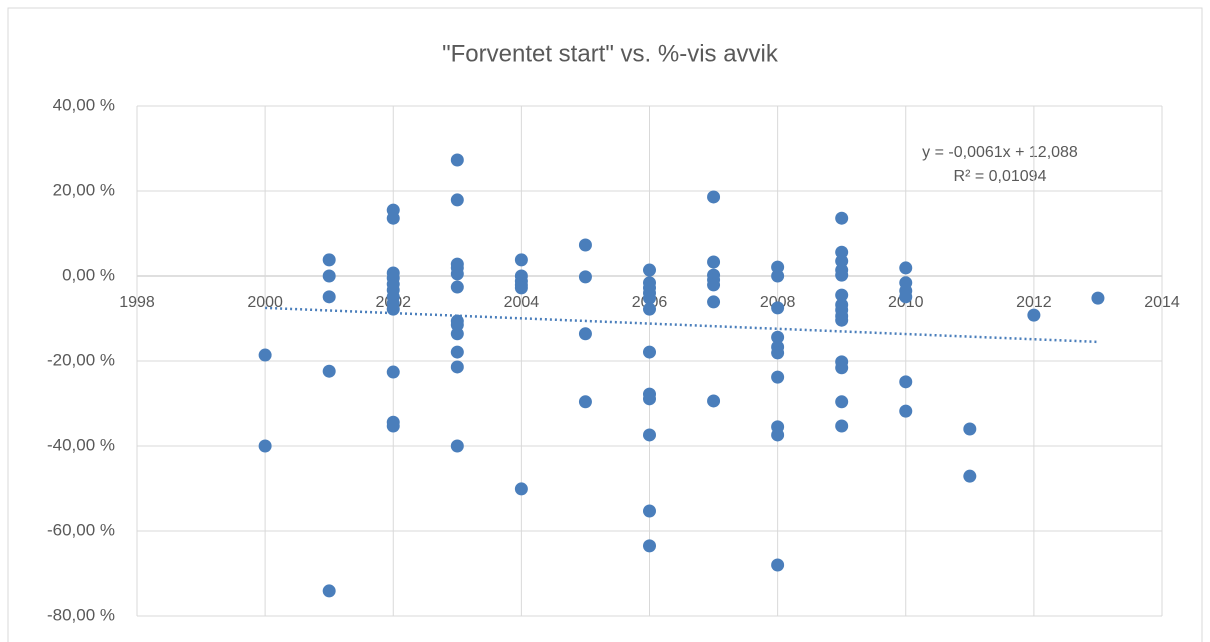 The image size is (1210, 642). I want to click on trend-equation: y = -0,0061x + 12,088, so click(1000, 152).